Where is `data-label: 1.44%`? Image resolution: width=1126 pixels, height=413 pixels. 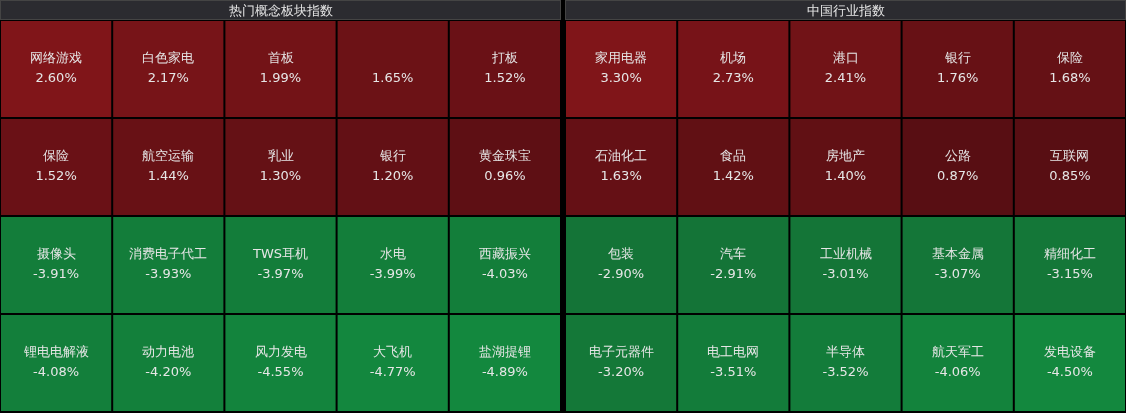 data-label: 1.44% is located at coordinates (168, 176).